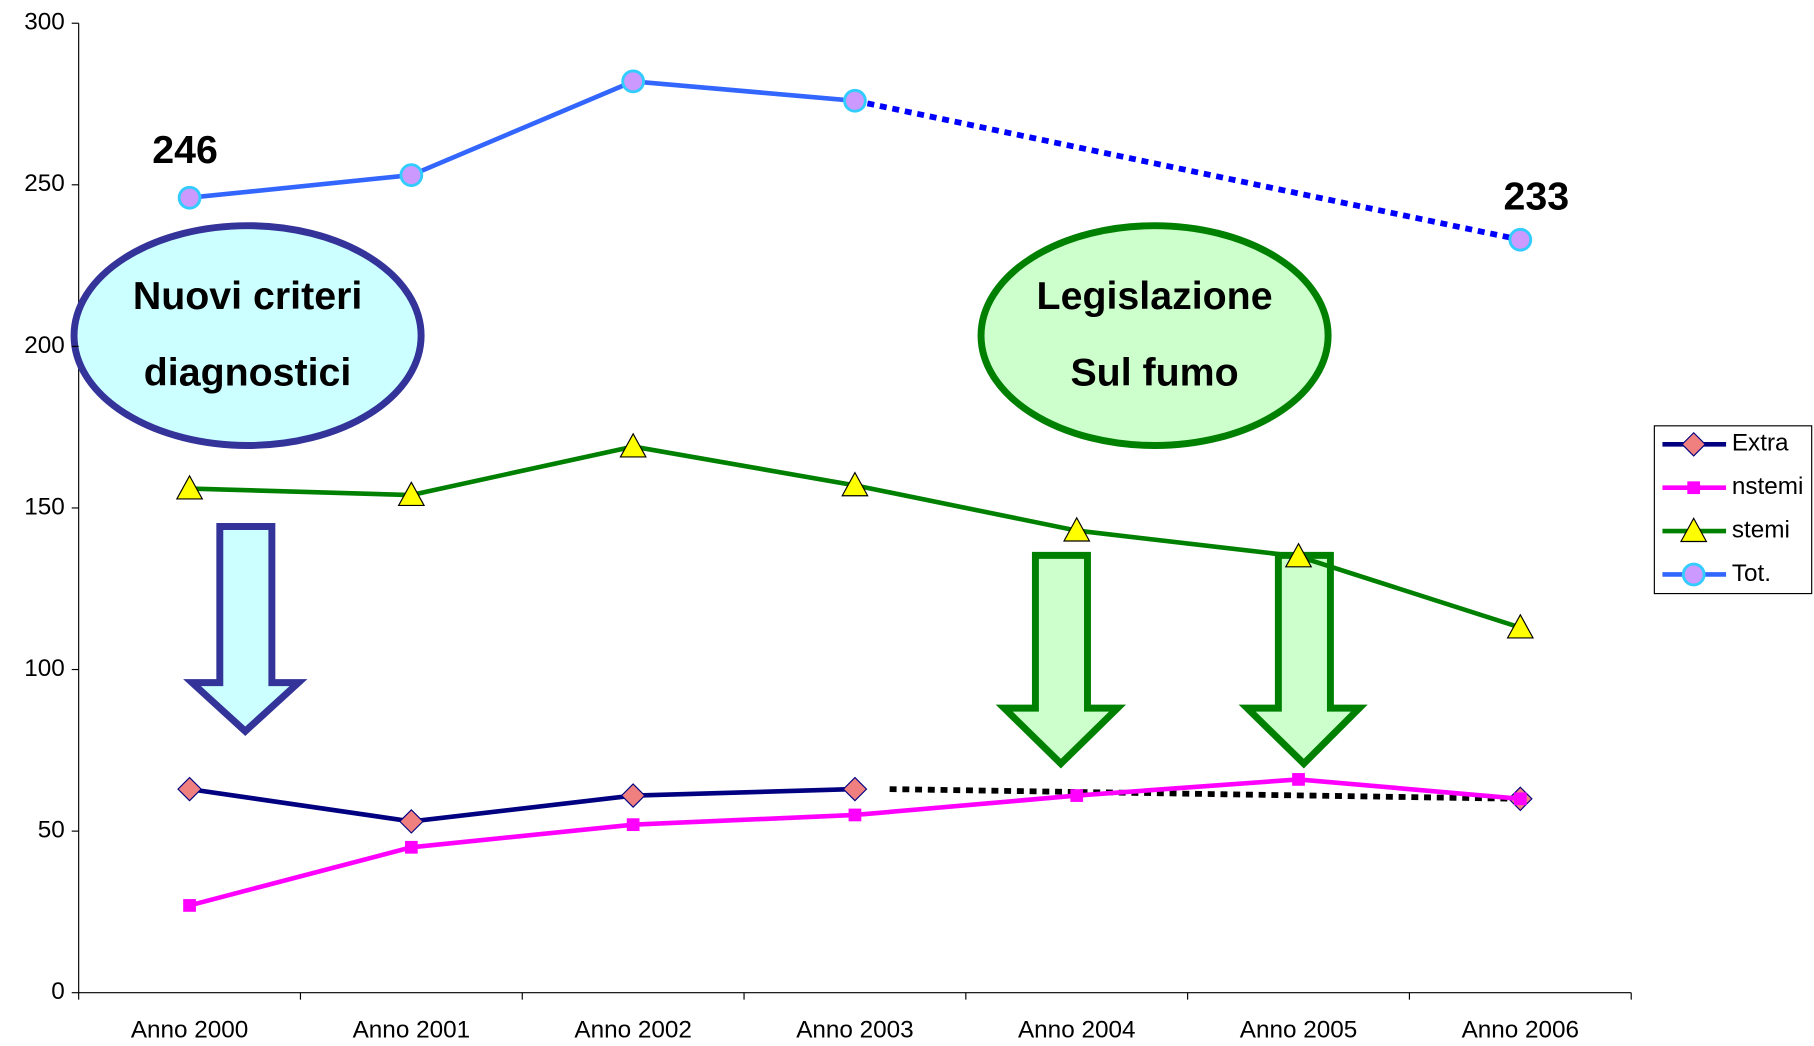 The width and height of the screenshot is (1814, 1046). What do you see at coordinates (1751, 573) in the screenshot?
I see `legend-label: Tot.` at bounding box center [1751, 573].